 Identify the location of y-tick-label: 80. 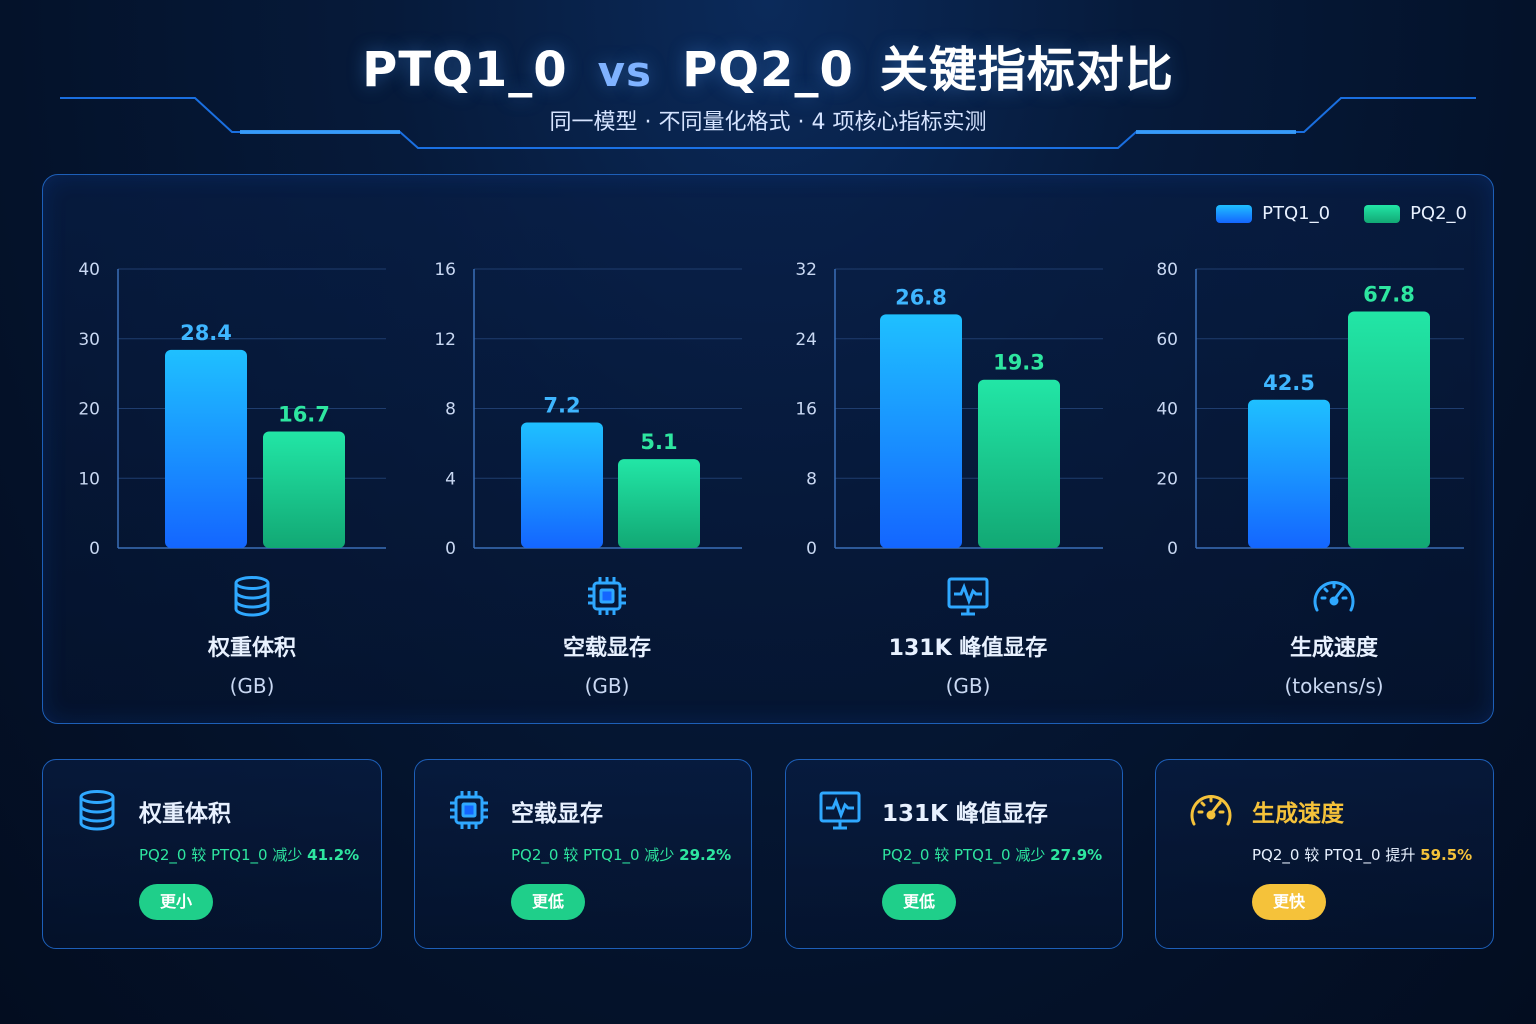
(1167, 270).